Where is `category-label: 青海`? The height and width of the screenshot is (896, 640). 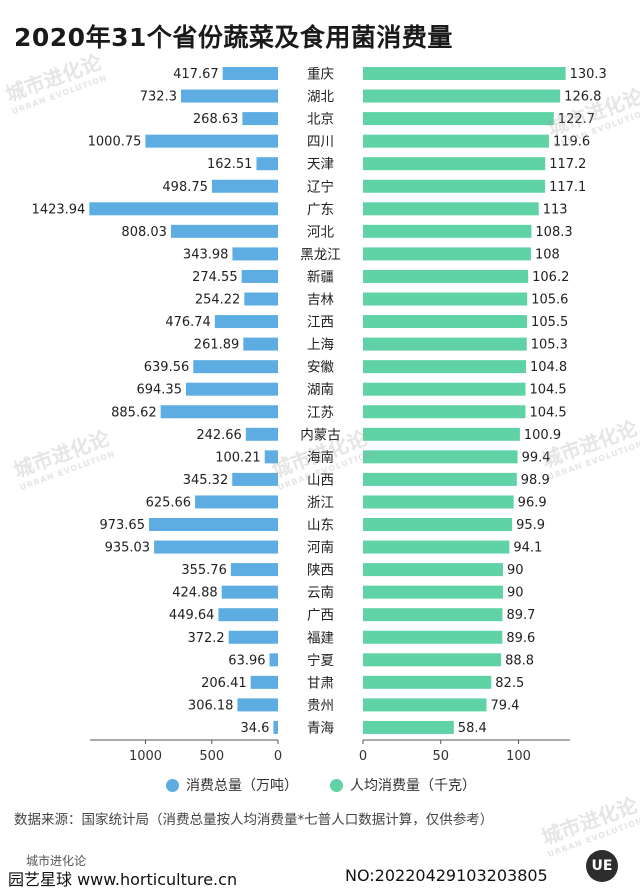 category-label: 青海 is located at coordinates (320, 728).